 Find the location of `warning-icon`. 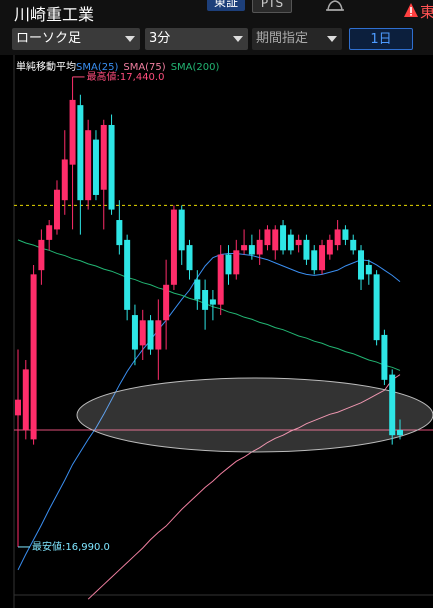

warning-icon is located at coordinates (411, 10).